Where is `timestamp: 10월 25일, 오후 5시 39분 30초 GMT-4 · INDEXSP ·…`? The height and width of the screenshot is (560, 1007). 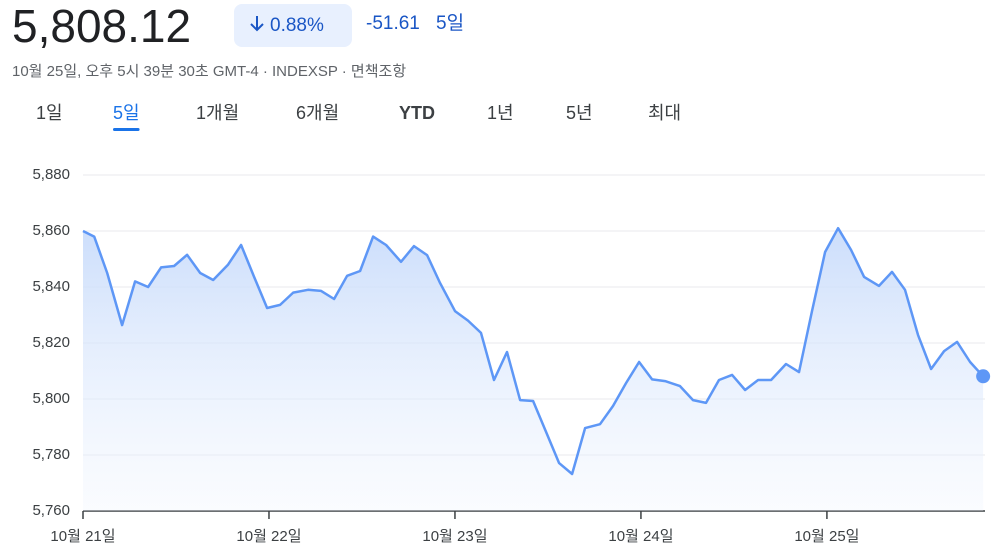
timestamp: 10월 25일, 오후 5시 39분 30초 GMT-4 · INDEXSP ·… is located at coordinates (209, 71).